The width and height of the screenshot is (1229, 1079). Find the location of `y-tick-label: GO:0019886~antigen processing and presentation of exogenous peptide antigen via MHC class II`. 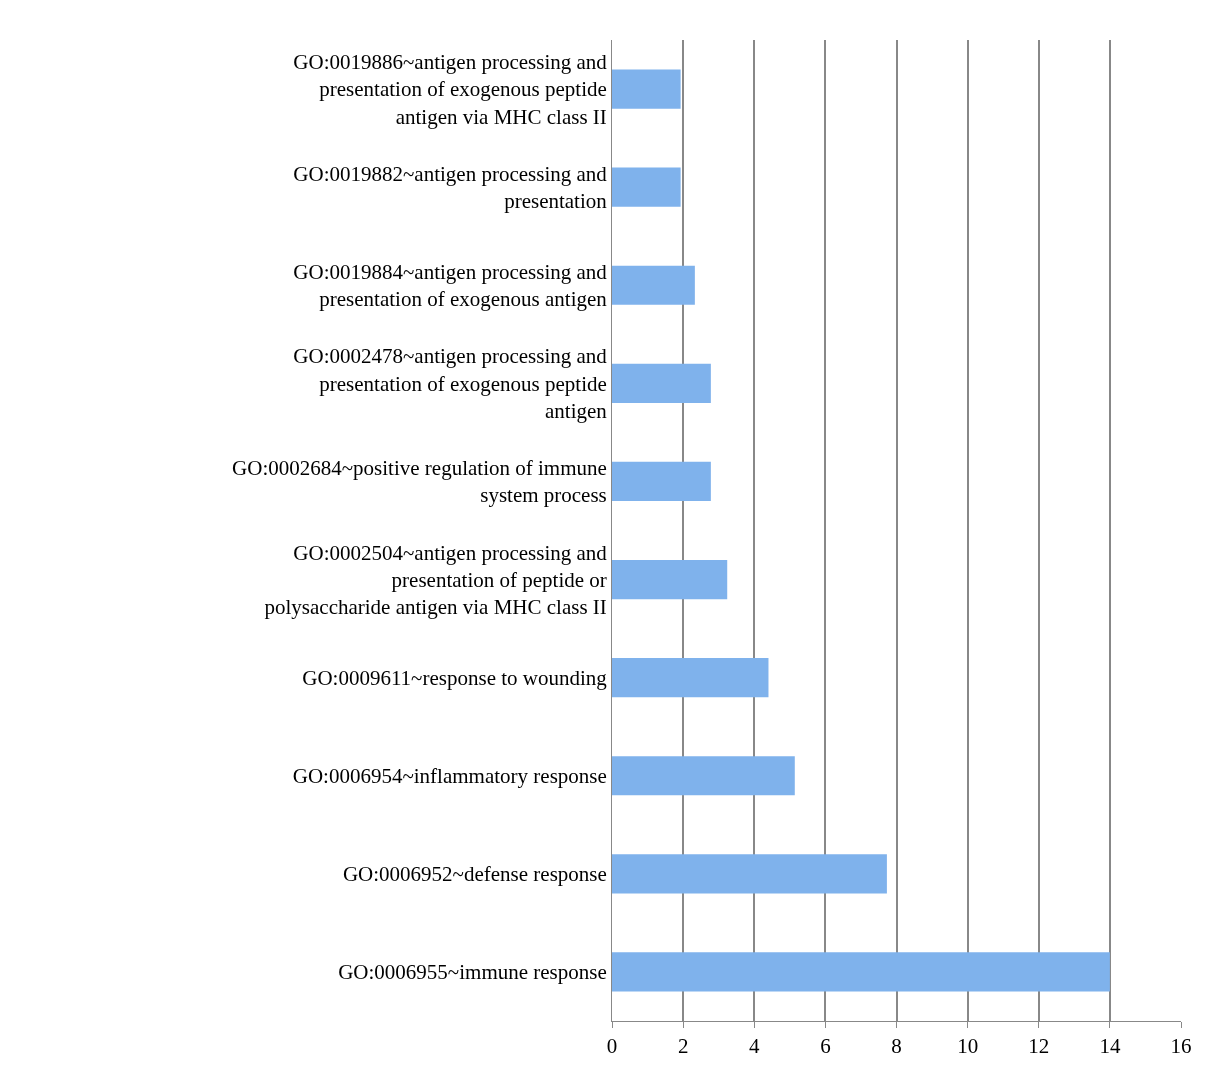

y-tick-label: GO:0019886~antigen processing and presentation of exogenous peptide antigen via MHC class II is located at coordinates (450, 89).